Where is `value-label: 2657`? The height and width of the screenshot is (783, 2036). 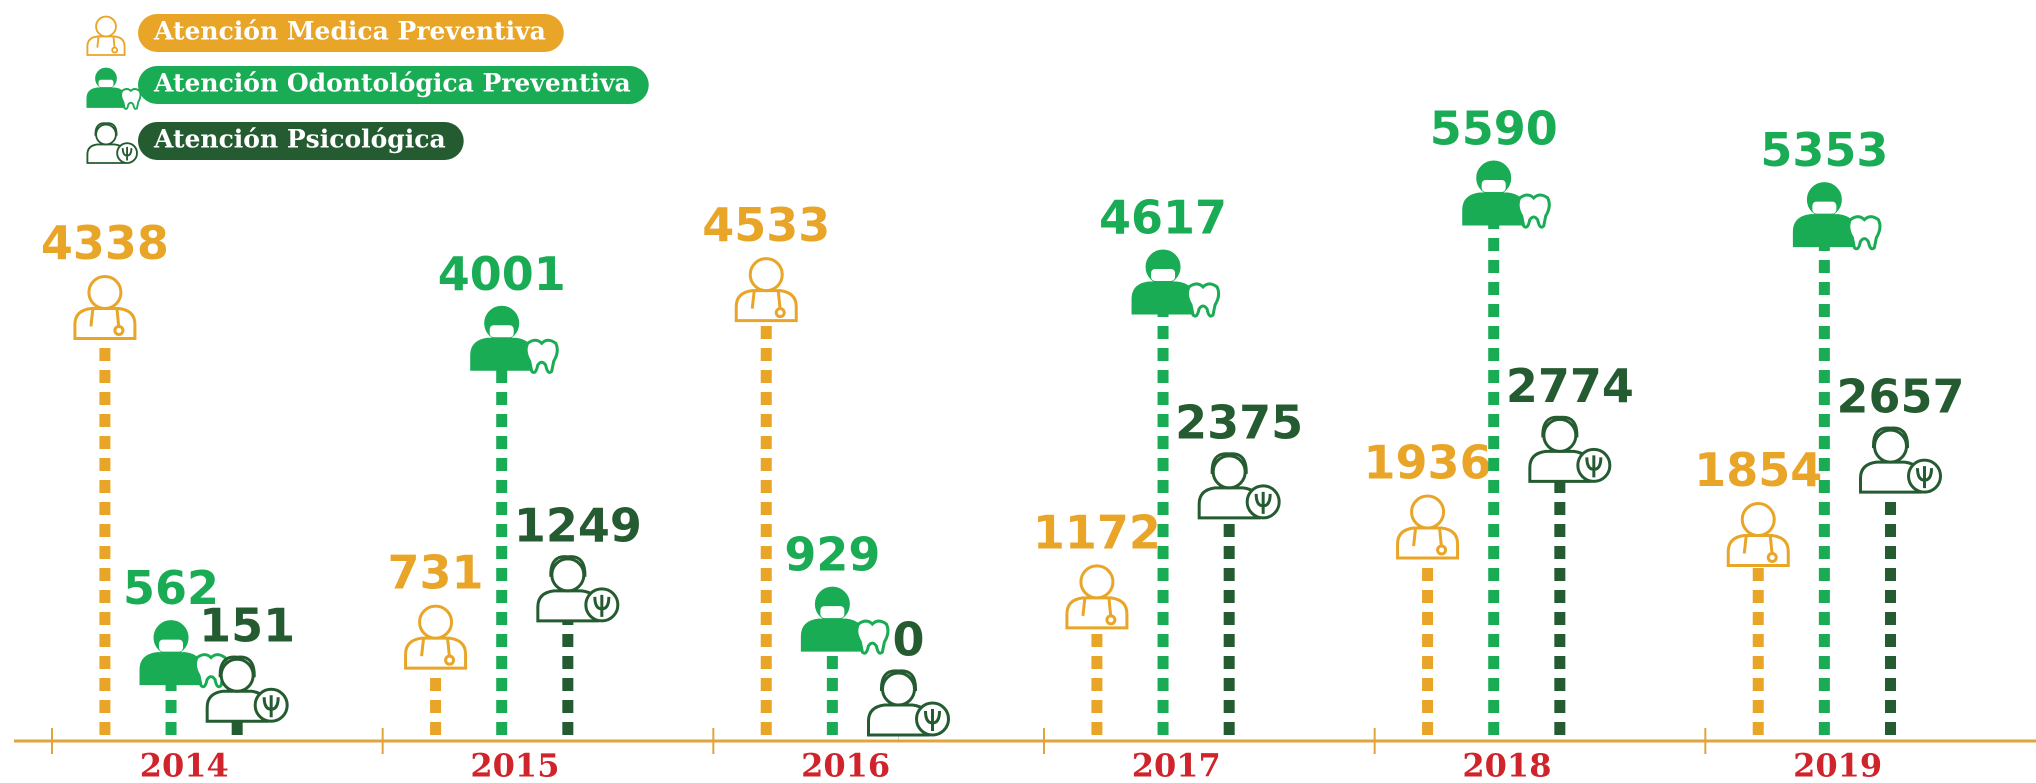
value-label: 2657 is located at coordinates (1900, 397).